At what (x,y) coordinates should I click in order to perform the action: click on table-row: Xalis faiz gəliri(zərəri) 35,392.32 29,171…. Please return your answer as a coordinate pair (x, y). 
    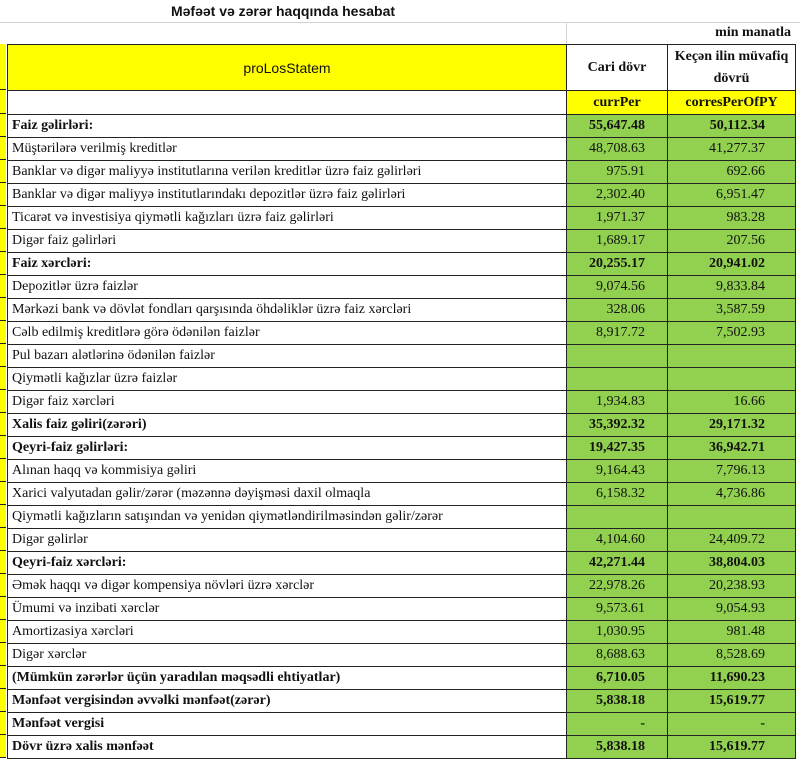
    Looking at the image, I should click on (401, 425).